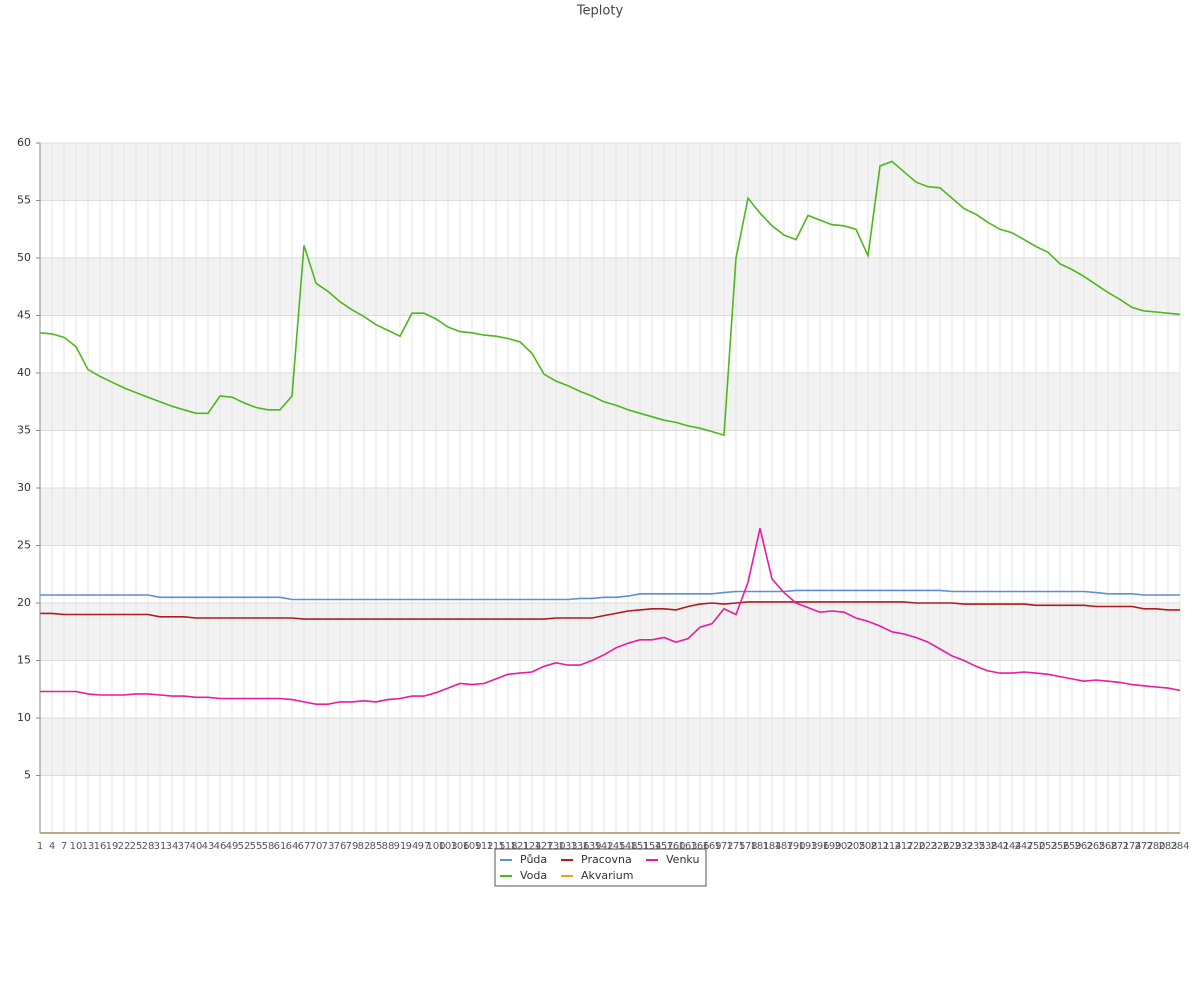 The height and width of the screenshot is (1004, 1200). I want to click on y-tick-label: 15, so click(24, 660).